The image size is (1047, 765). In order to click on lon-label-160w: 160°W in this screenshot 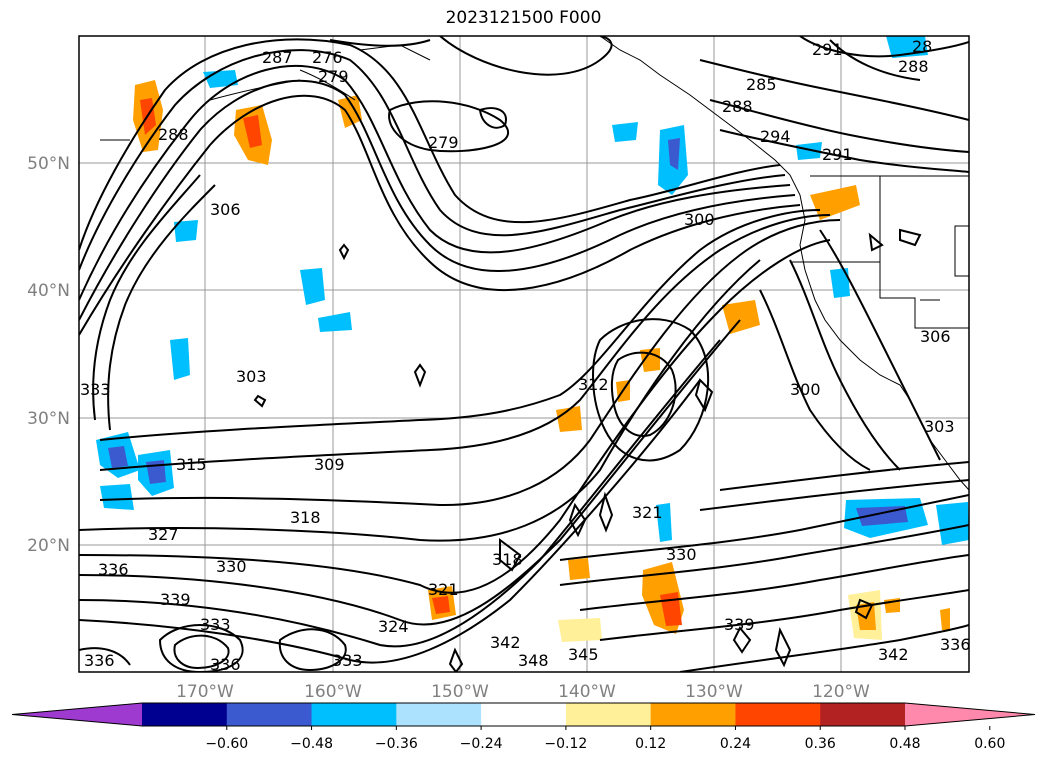, I will do `click(333, 692)`.